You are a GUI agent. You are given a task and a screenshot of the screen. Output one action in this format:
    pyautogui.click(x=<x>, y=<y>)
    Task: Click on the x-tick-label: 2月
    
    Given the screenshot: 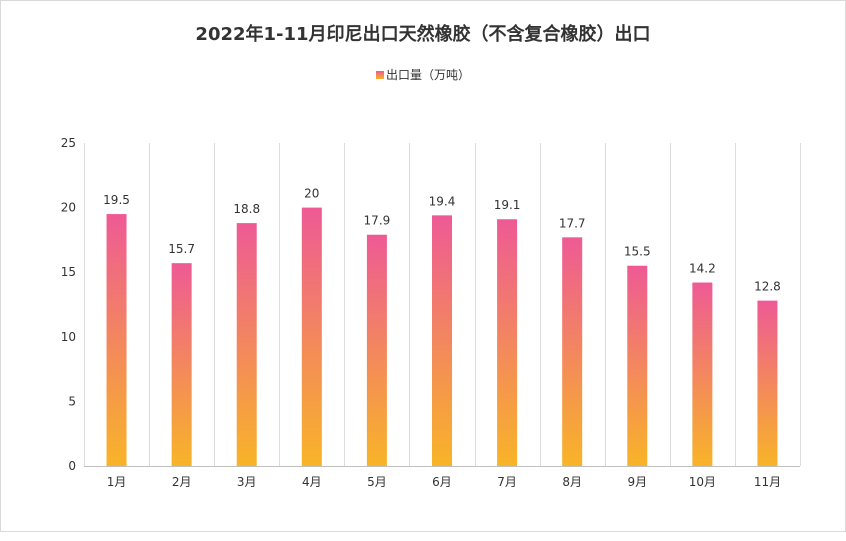 What is the action you would take?
    pyautogui.click(x=182, y=482)
    